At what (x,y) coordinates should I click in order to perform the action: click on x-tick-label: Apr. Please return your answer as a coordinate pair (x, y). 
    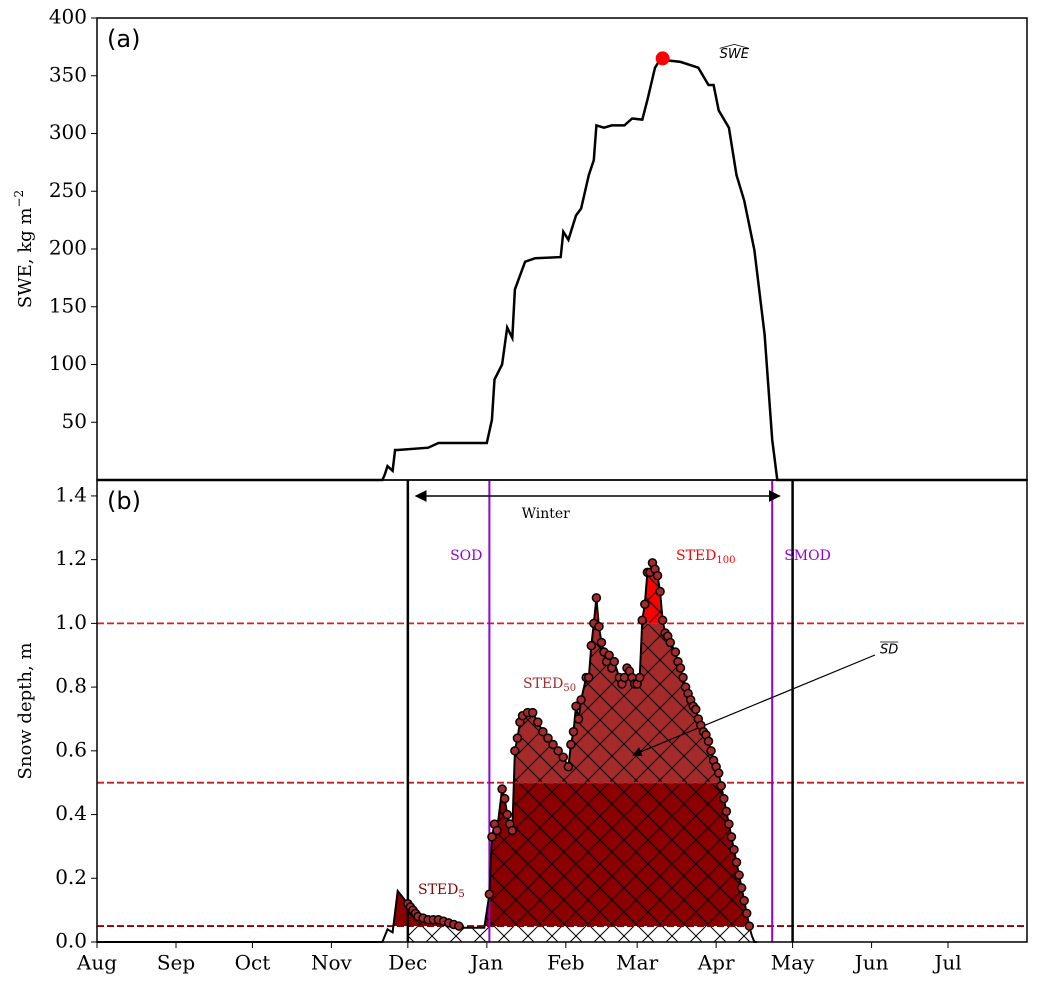
    Looking at the image, I should click on (716, 963).